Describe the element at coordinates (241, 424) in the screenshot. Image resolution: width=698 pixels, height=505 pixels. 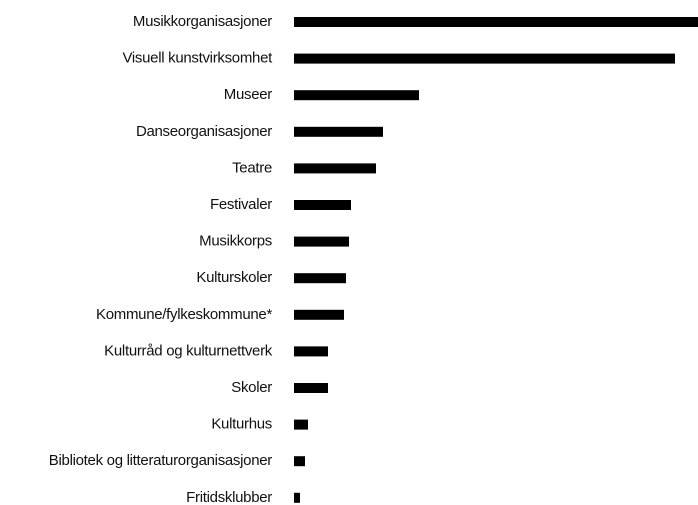
I see `y-tick-label: Kulturhus` at that location.